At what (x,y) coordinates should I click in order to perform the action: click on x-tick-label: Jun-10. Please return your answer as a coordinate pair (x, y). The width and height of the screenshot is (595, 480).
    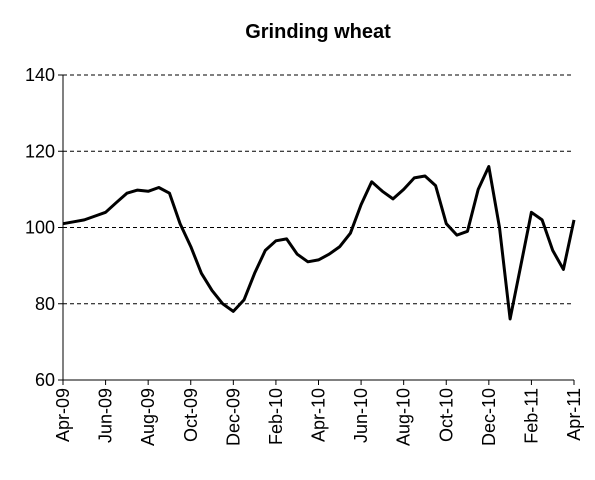
    Looking at the image, I should click on (361, 415).